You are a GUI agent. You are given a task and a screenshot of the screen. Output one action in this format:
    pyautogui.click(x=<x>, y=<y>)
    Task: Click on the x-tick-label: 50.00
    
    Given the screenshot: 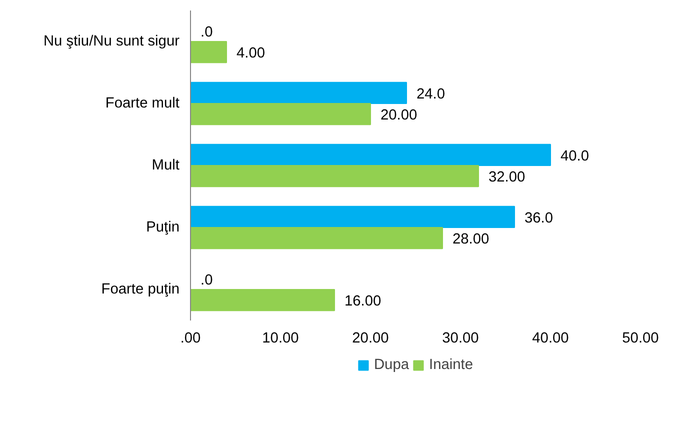 What is the action you would take?
    pyautogui.click(x=640, y=338)
    